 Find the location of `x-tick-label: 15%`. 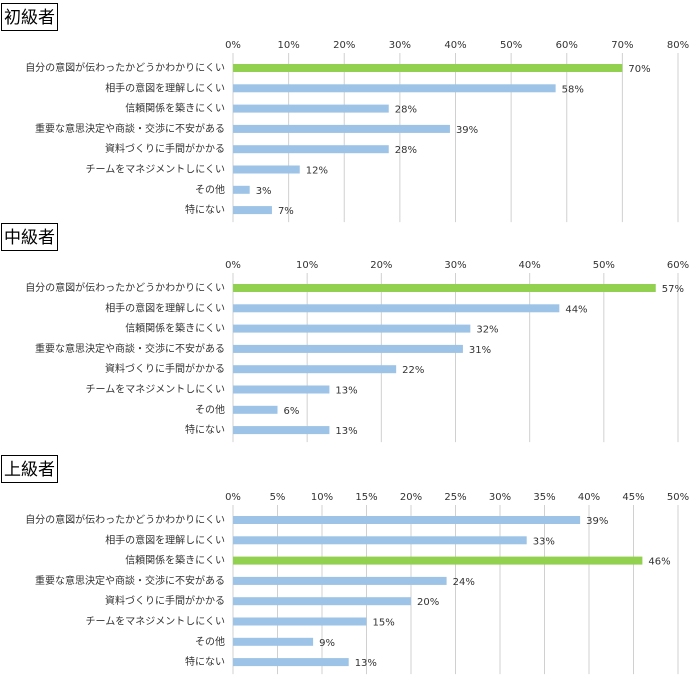

x-tick-label: 15% is located at coordinates (366, 497).